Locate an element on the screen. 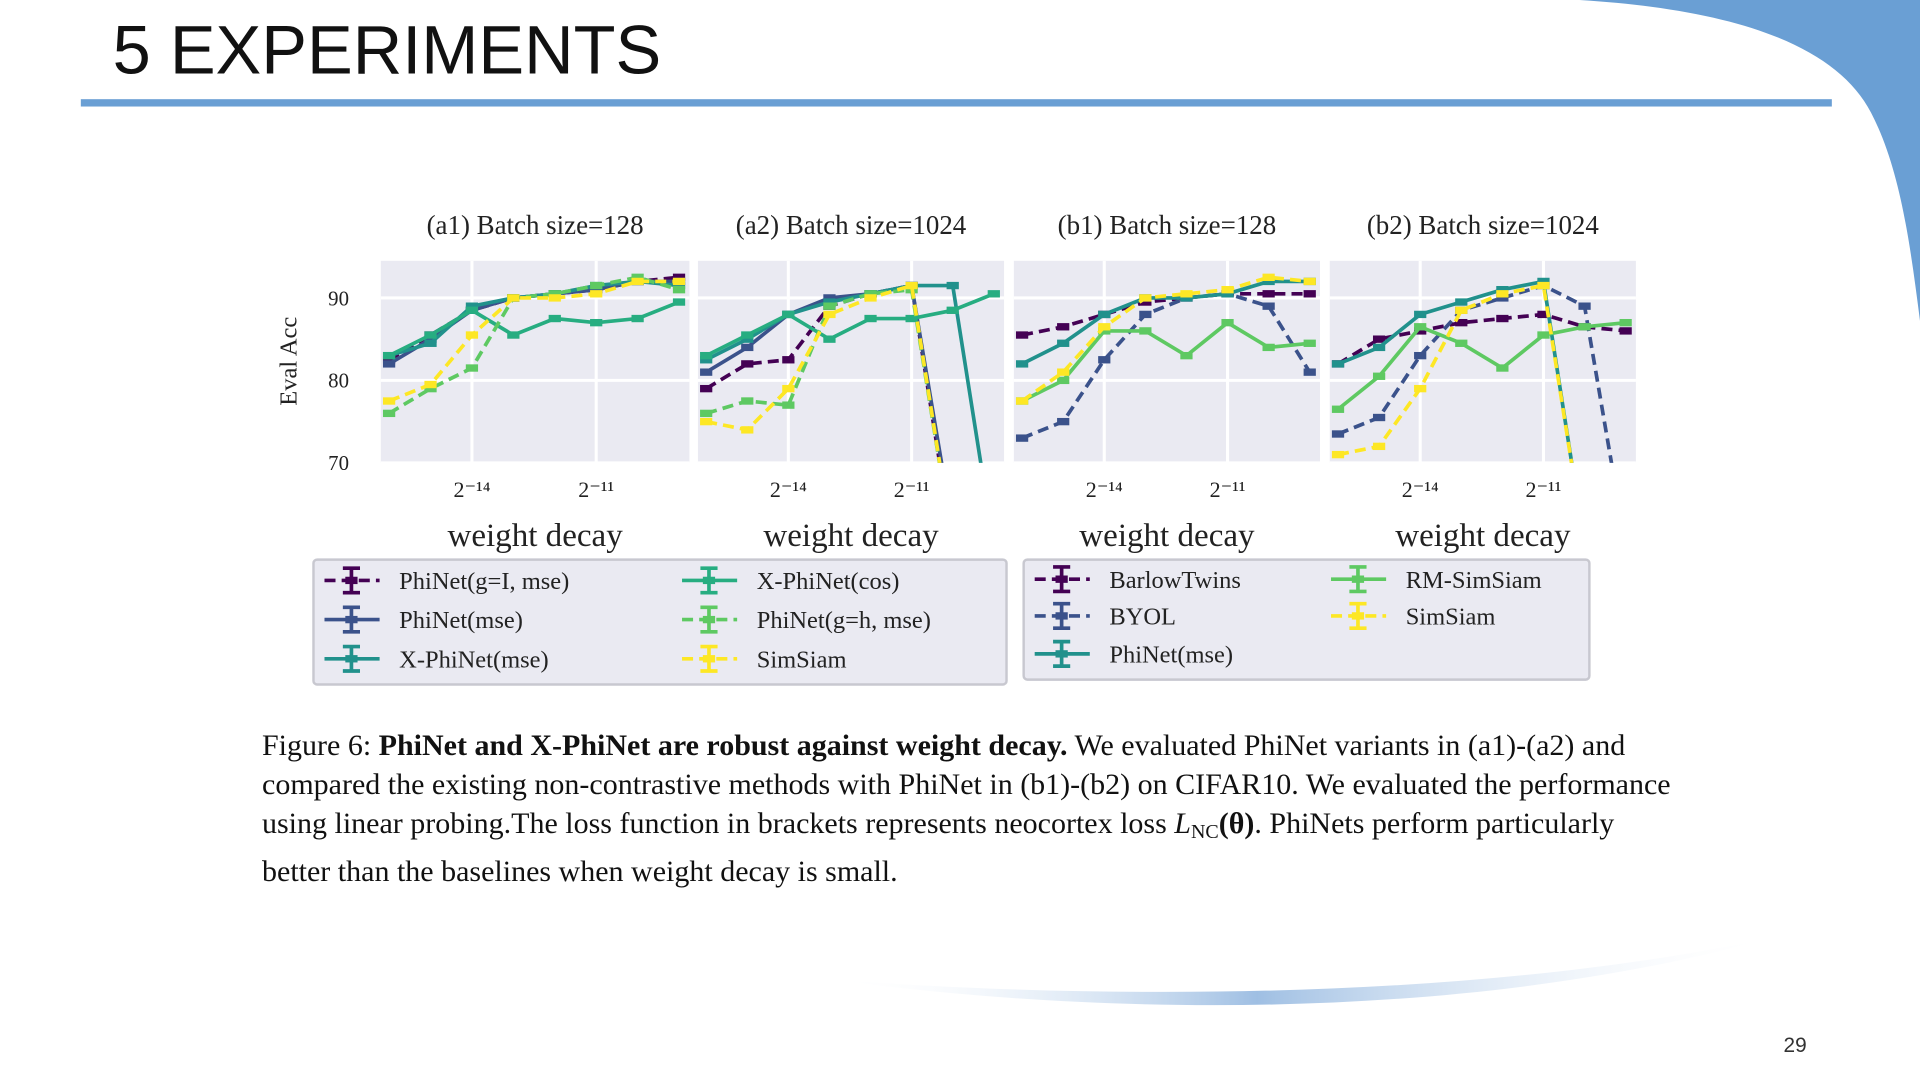 The height and width of the screenshot is (1080, 1920). title-rule is located at coordinates (956, 103).